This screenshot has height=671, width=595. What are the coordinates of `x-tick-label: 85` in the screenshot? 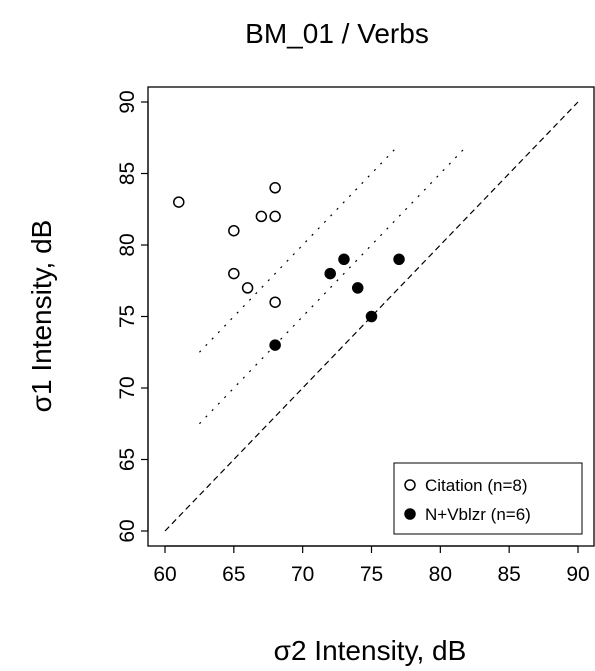 It's located at (508, 574).